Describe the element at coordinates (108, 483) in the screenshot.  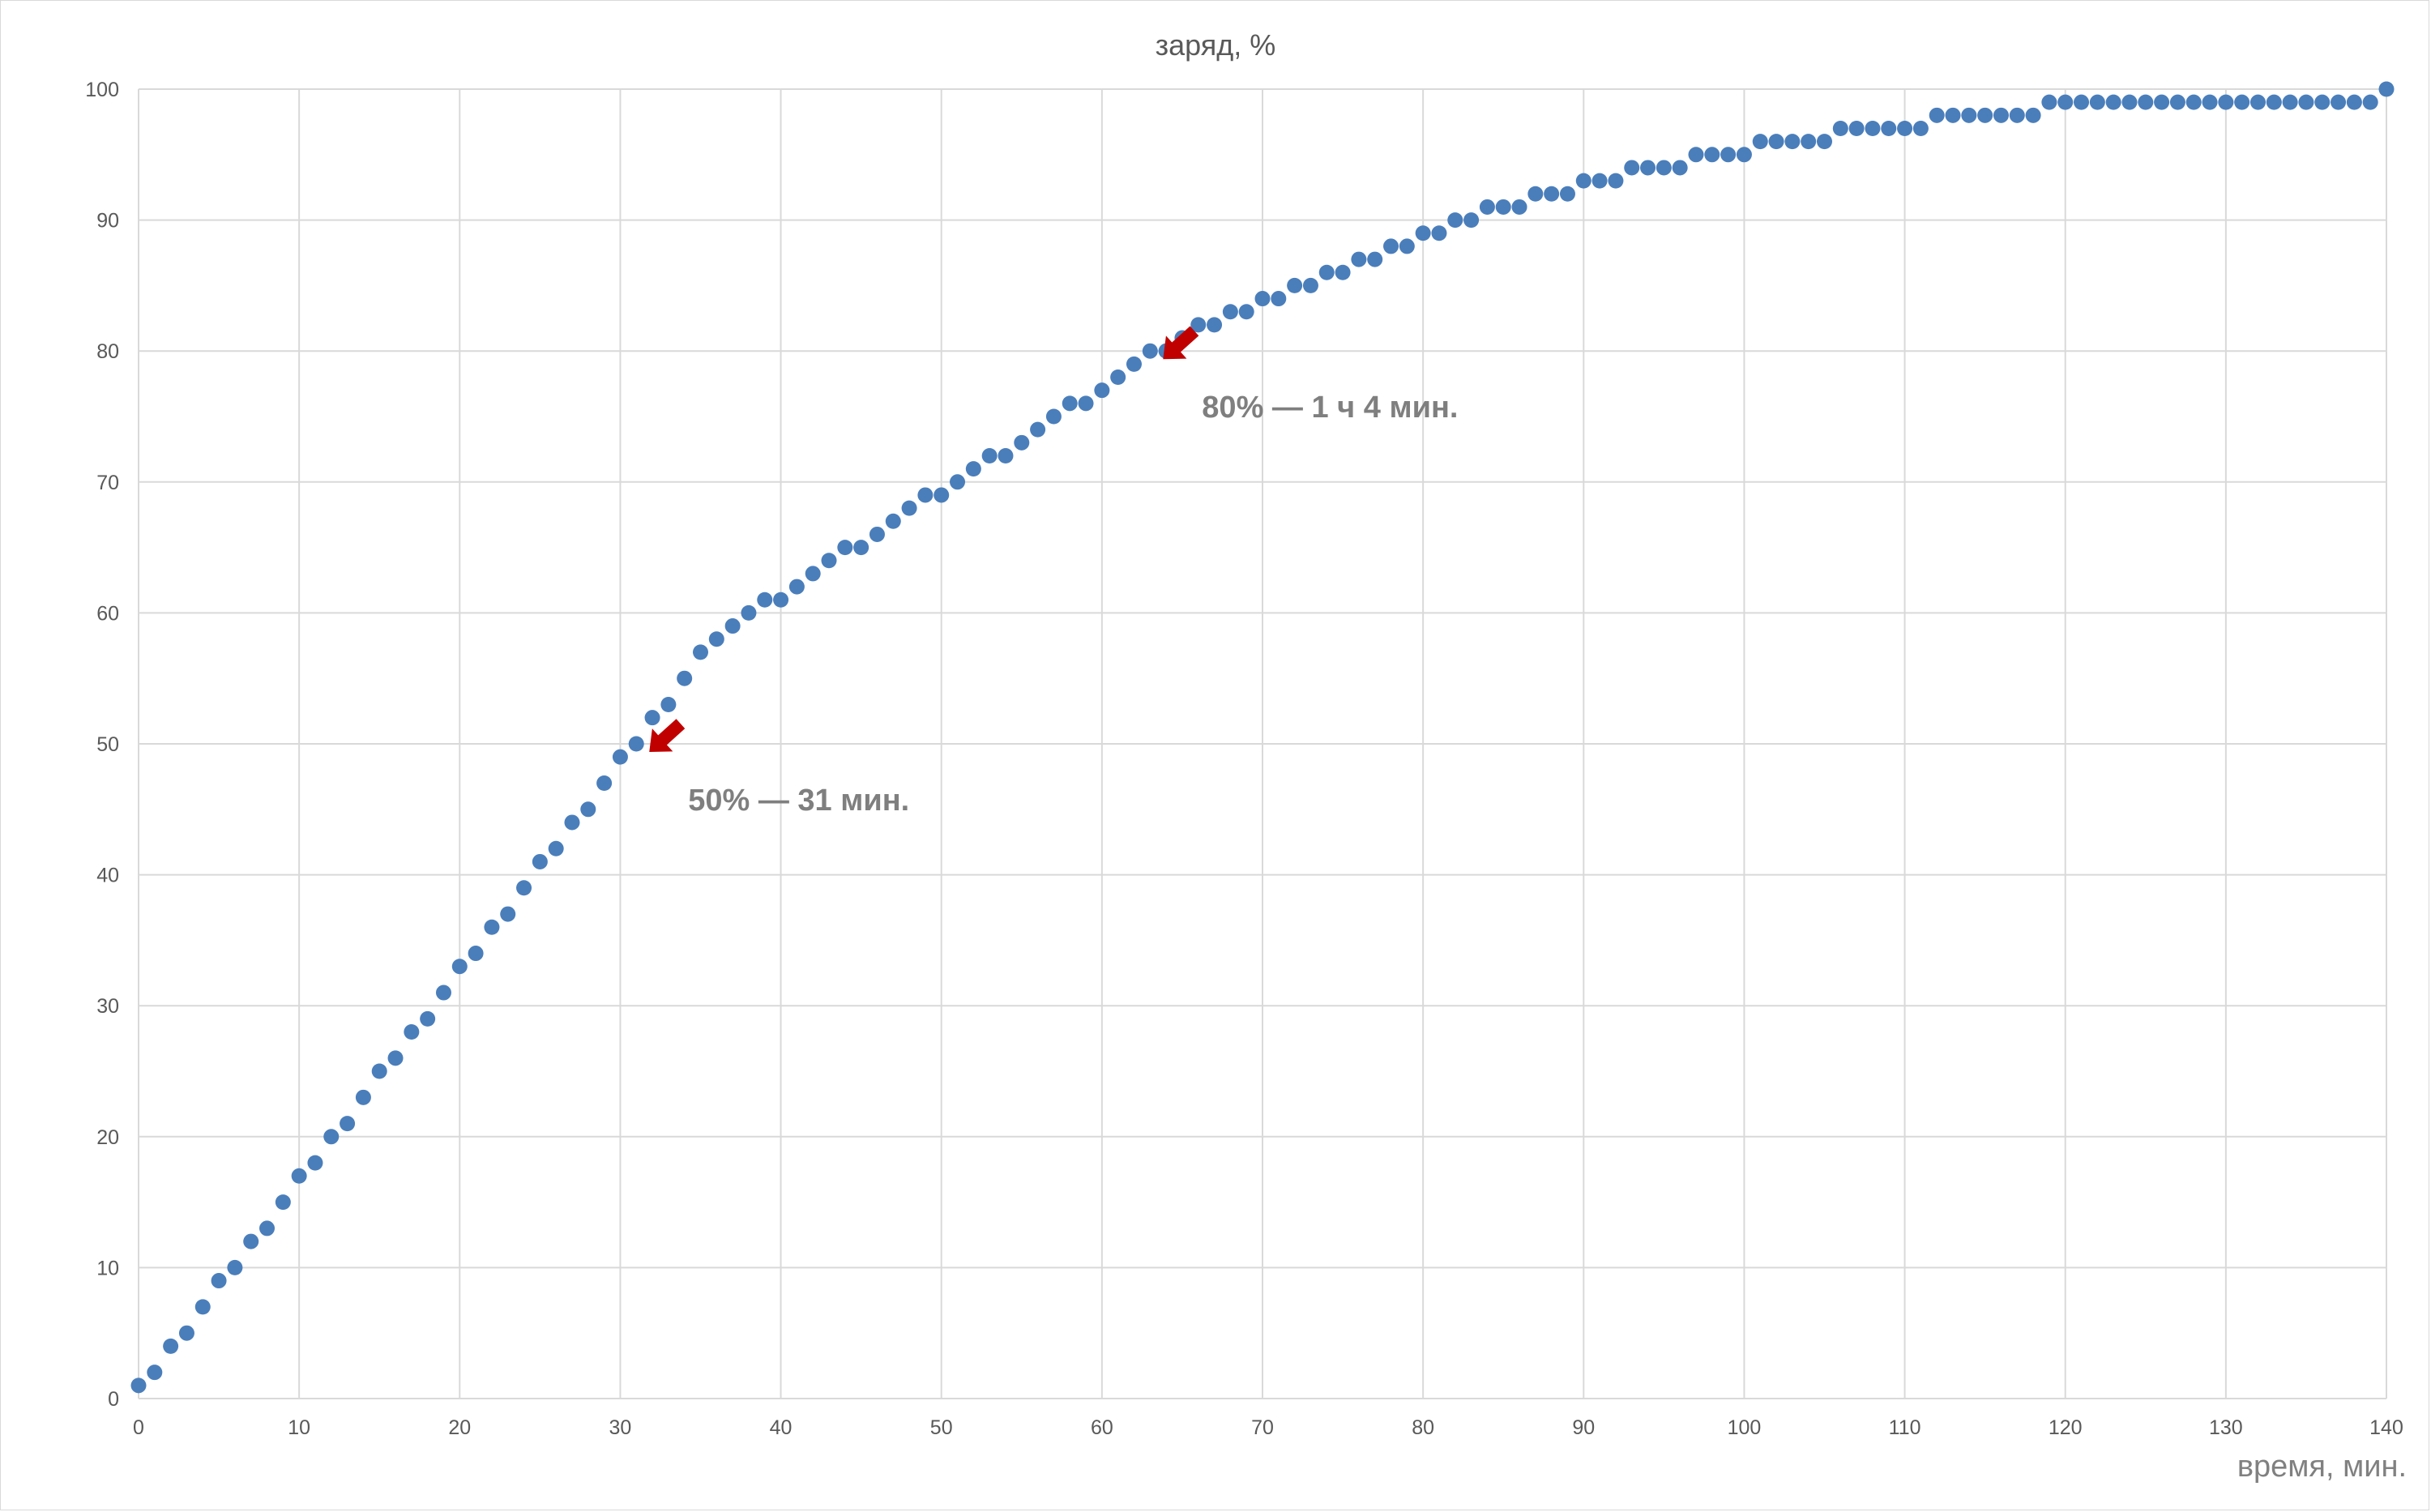
I see `y-tick-label: 70` at that location.